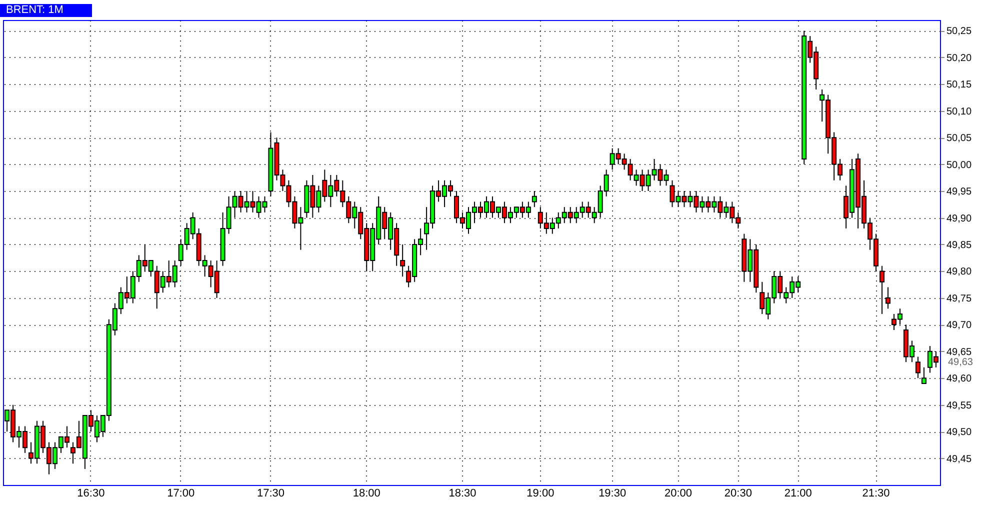 Image resolution: width=990 pixels, height=510 pixels. Describe the element at coordinates (46, 10) in the screenshot. I see `chart-title: BRENT: 1M` at that location.